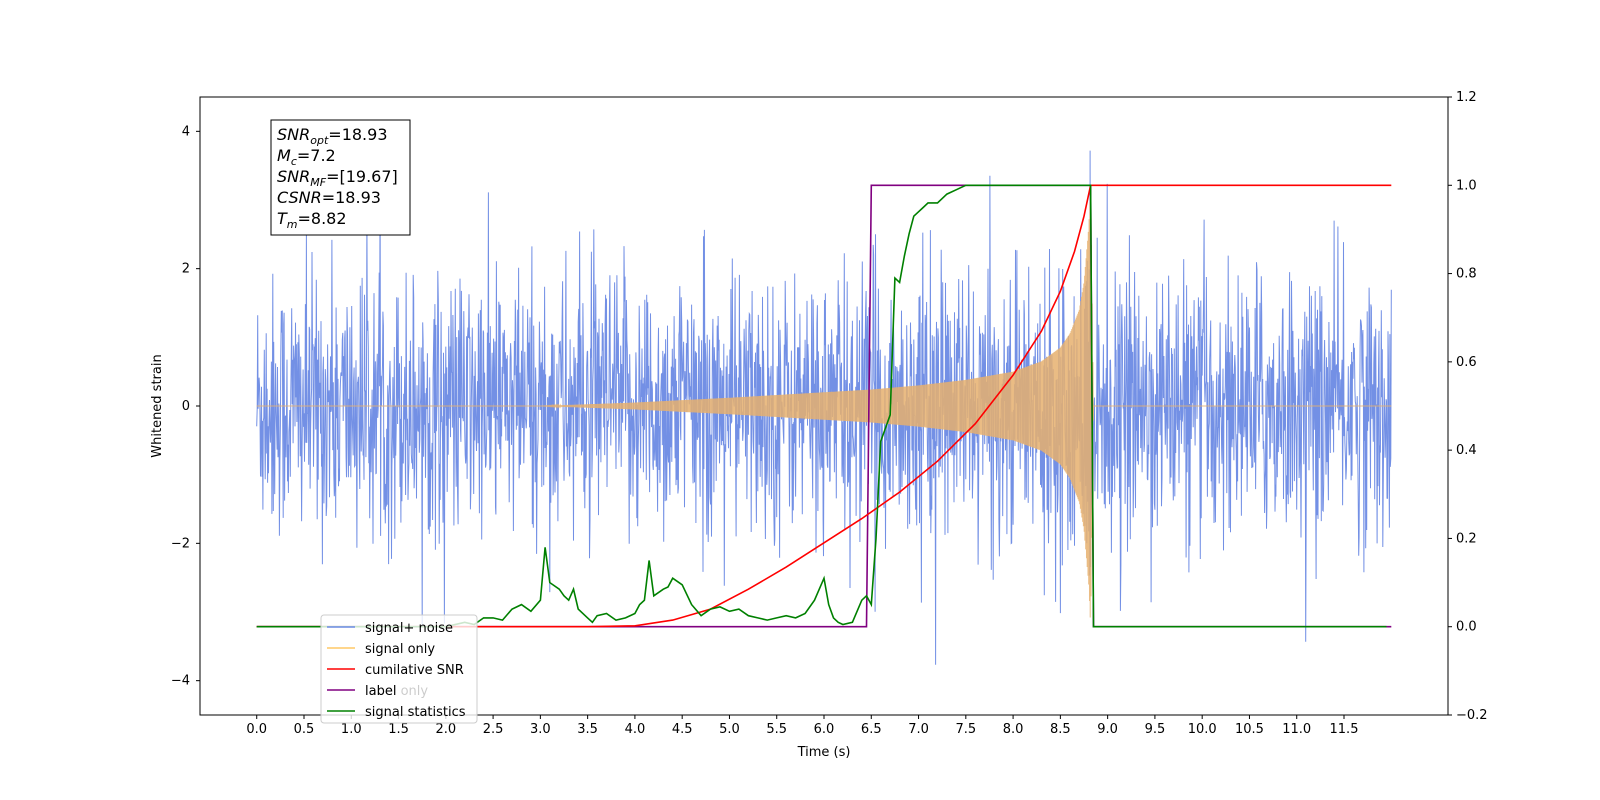  Describe the element at coordinates (306, 157) in the screenshot. I see `info-line: Mc=7.2` at that location.